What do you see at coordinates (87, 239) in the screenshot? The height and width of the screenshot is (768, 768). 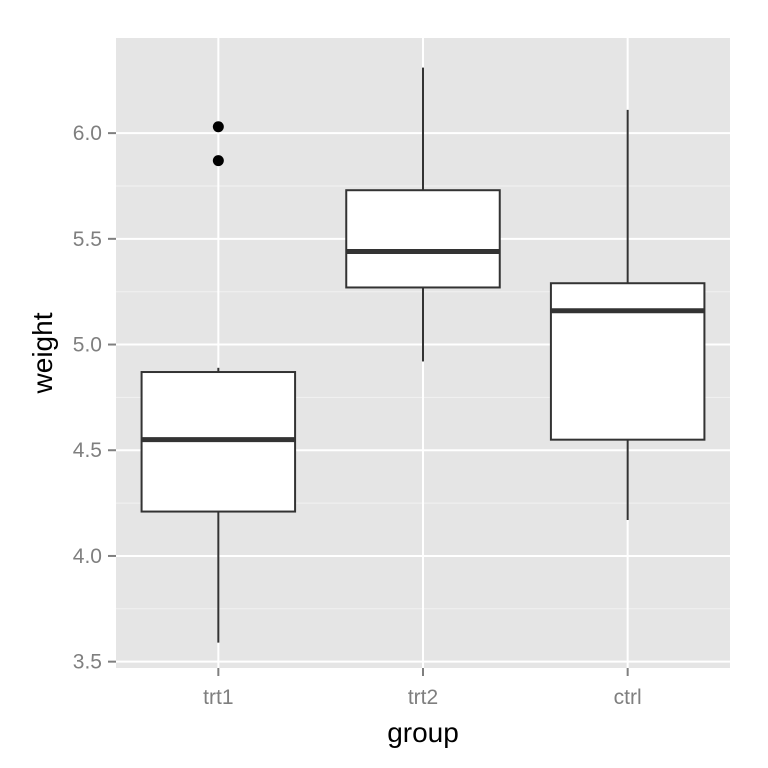 I see `y-tick-label: 5.5` at bounding box center [87, 239].